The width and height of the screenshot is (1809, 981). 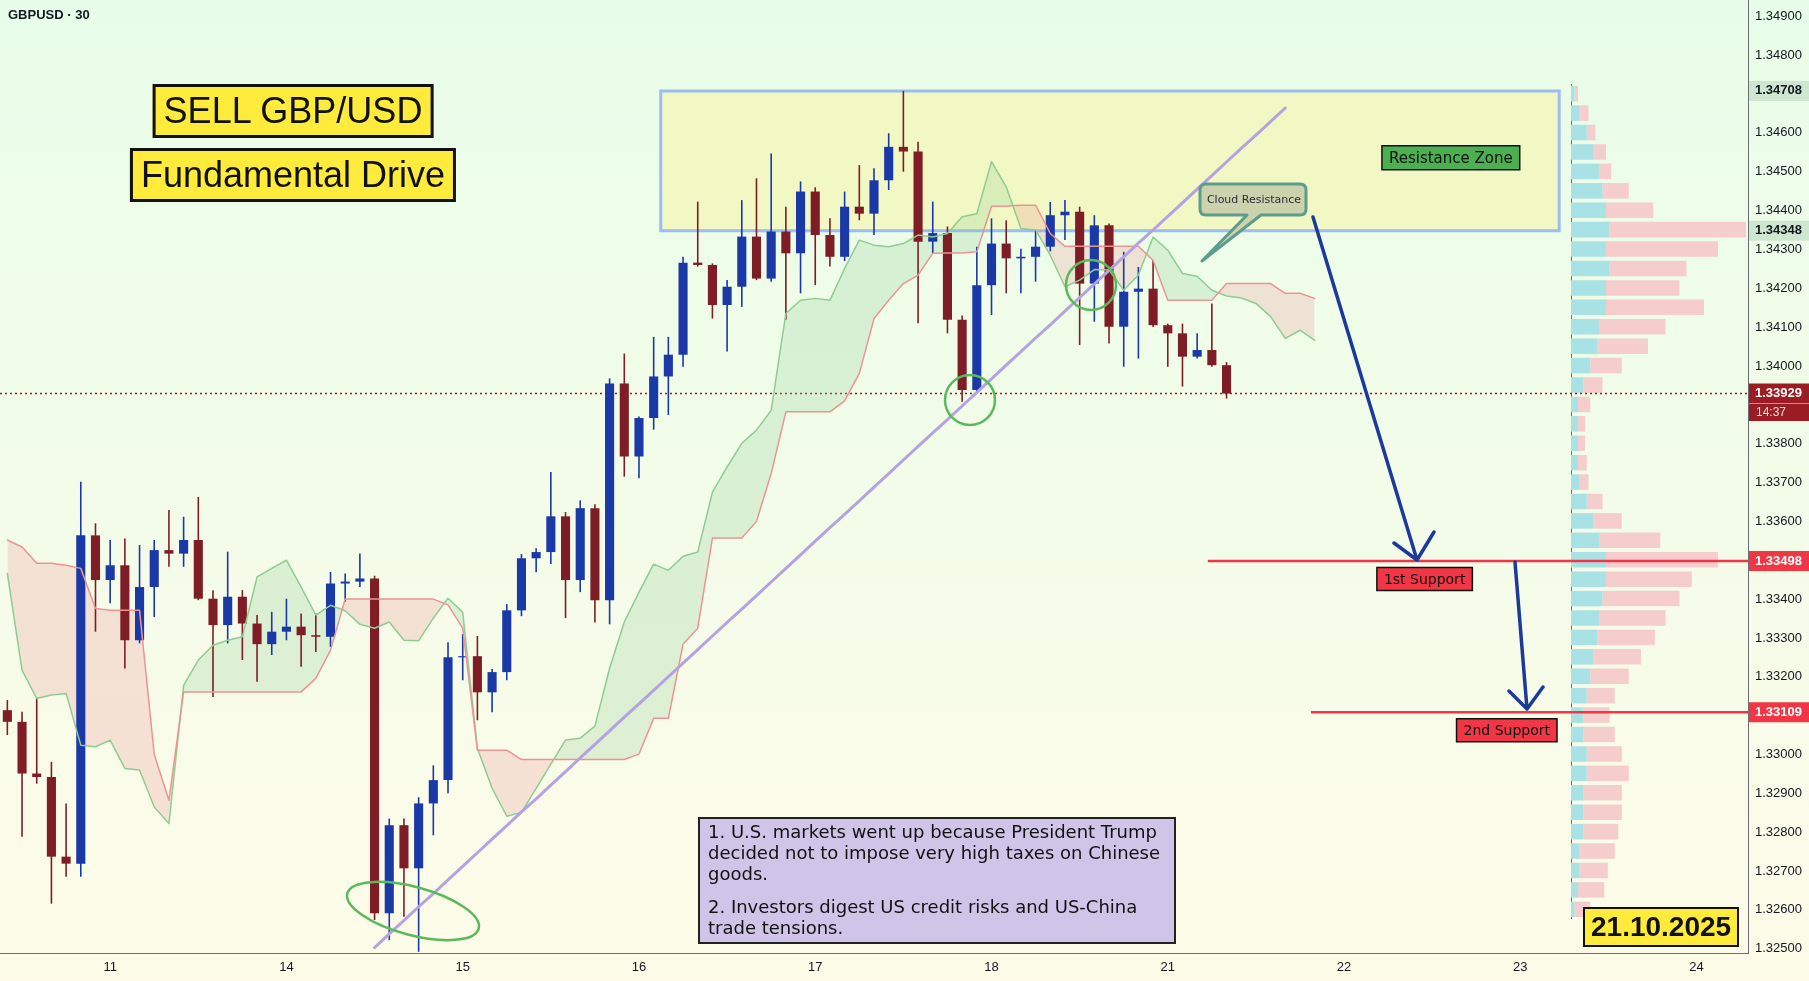 I want to click on y-tick-label: 1.33300, so click(x=1778, y=637).